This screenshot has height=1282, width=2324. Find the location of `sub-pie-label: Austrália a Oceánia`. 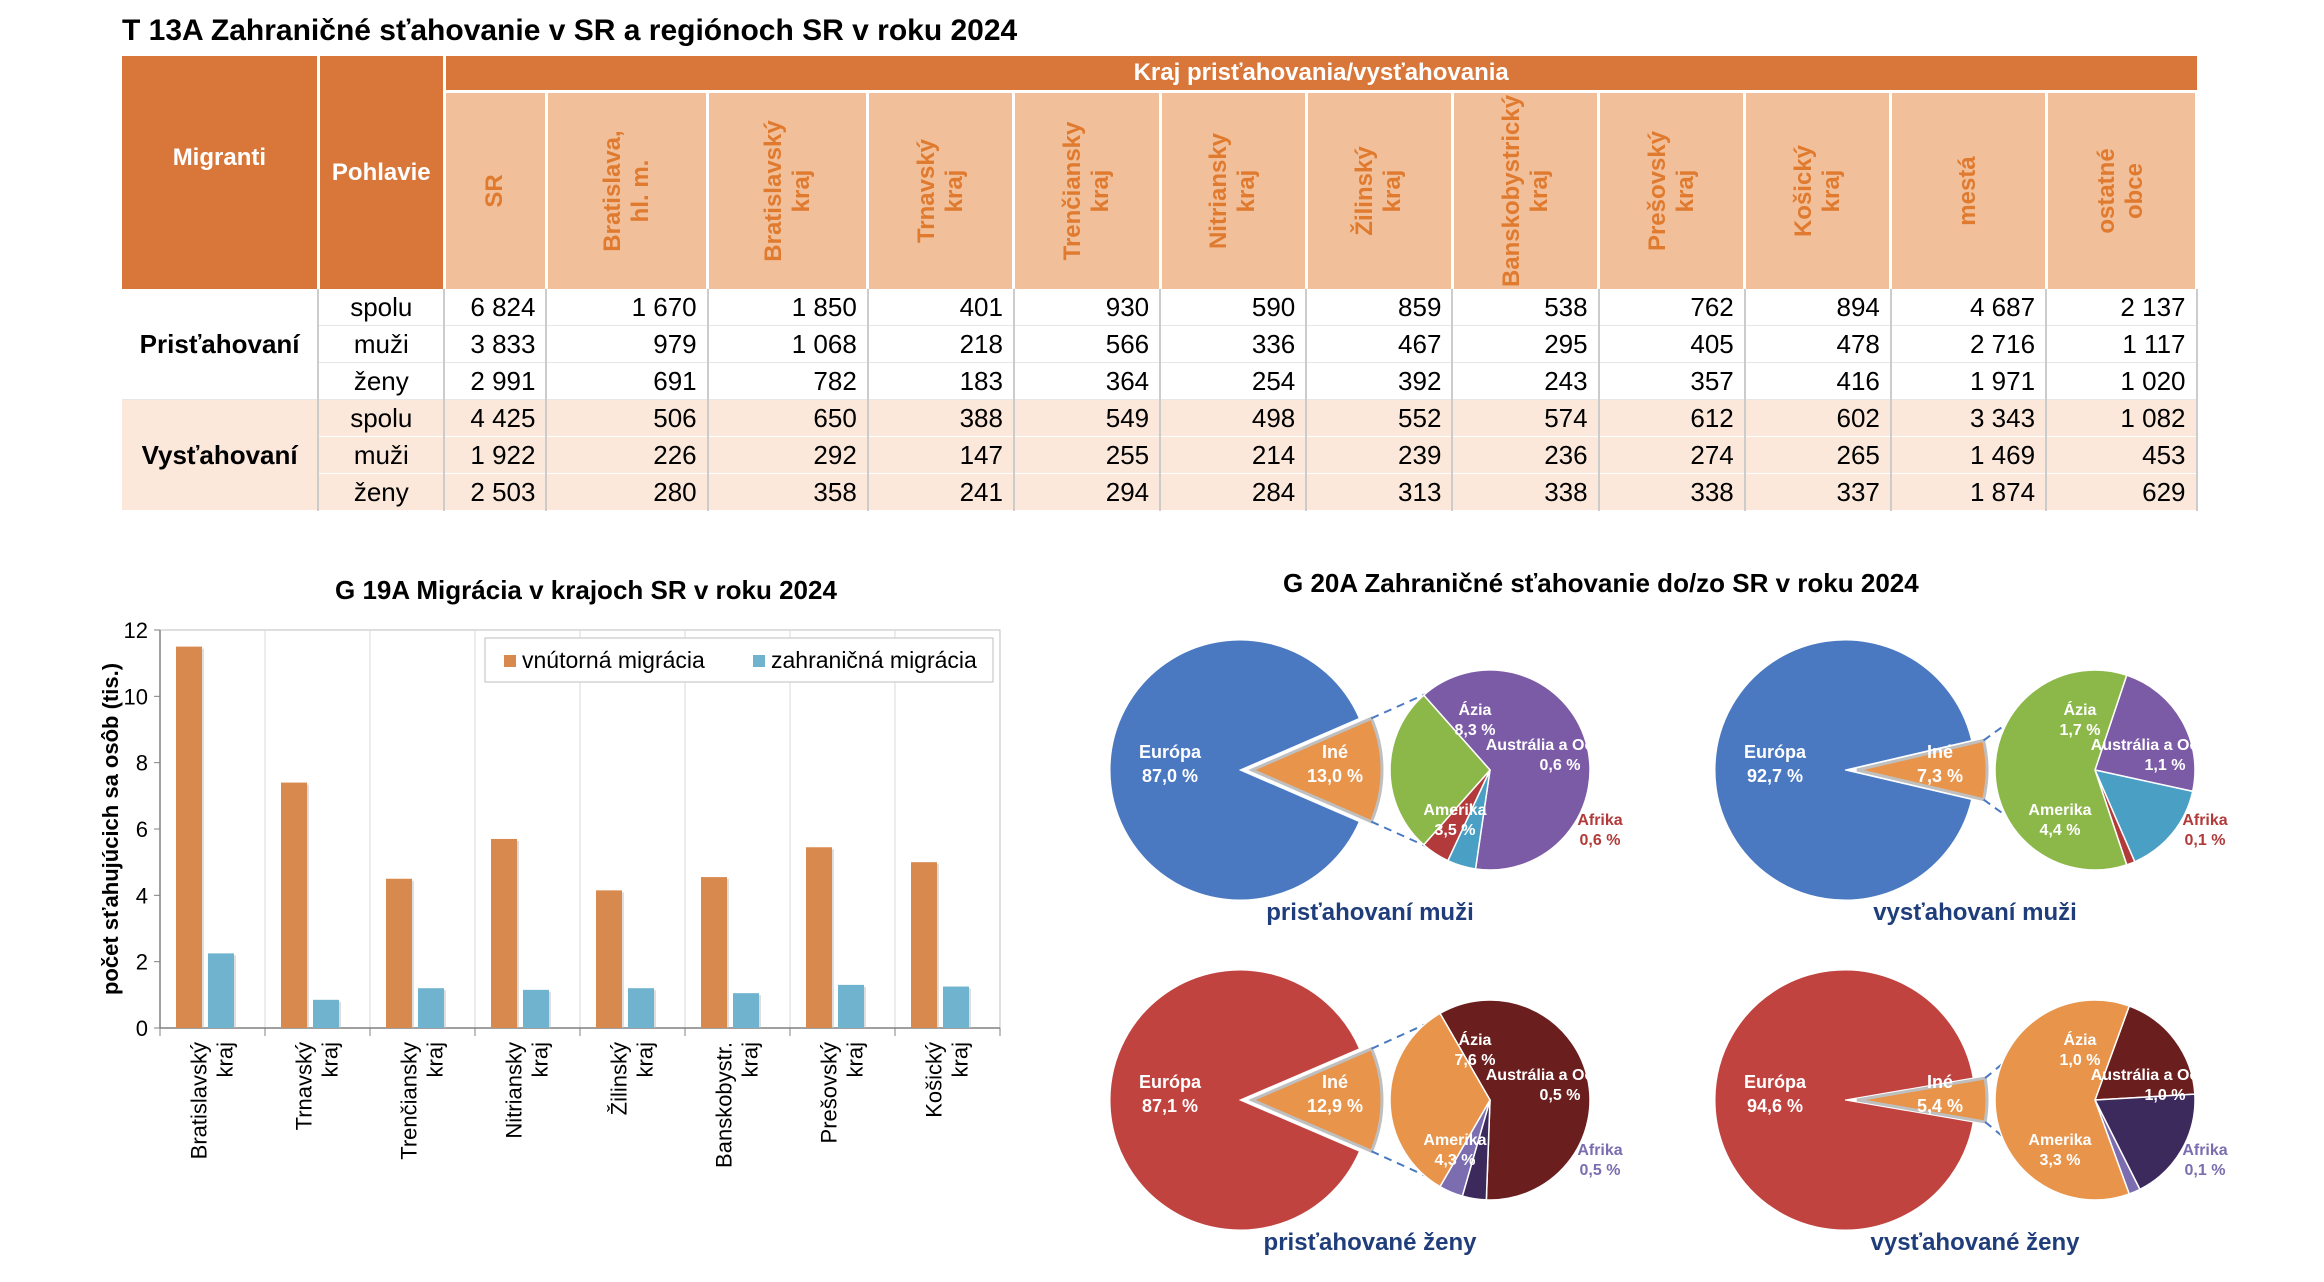

sub-pie-label: Austrália a Oceánia is located at coordinates (1560, 1075).